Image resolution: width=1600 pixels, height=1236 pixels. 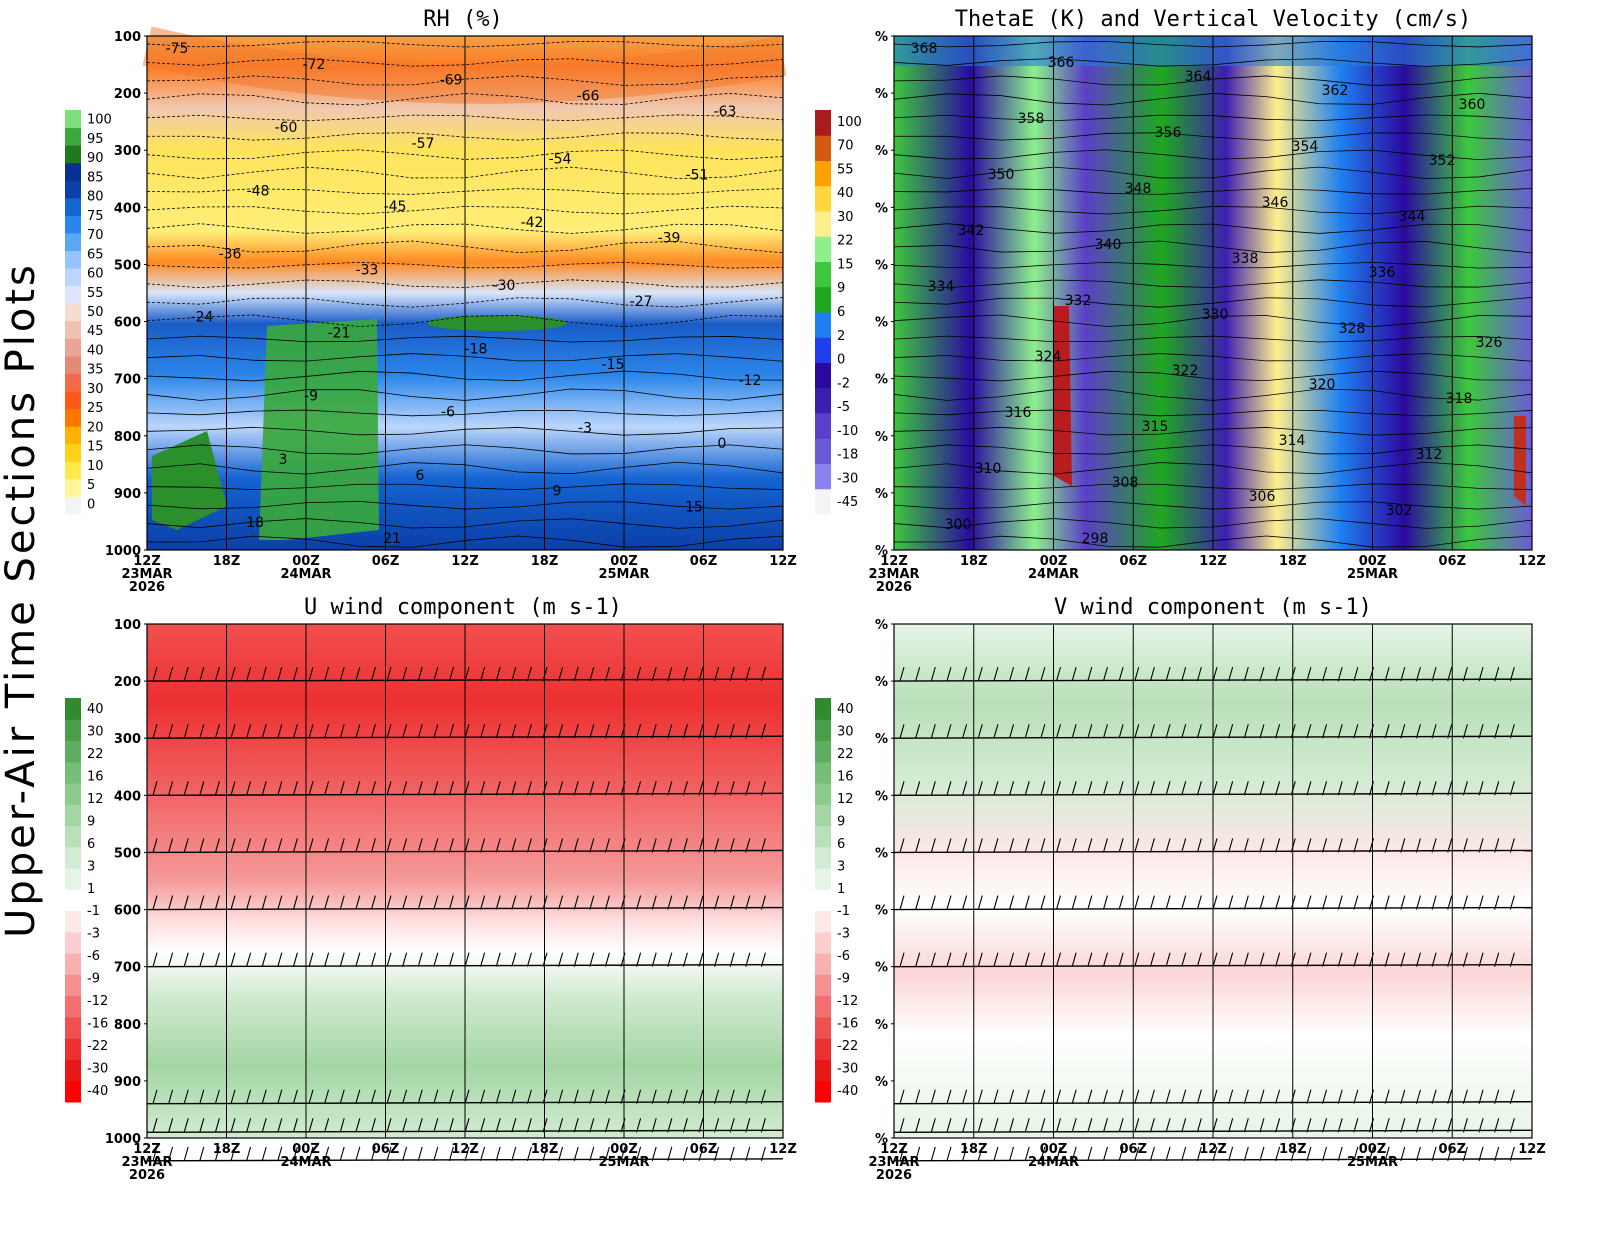 I want to click on colorbar-label: 1, so click(x=91, y=889).